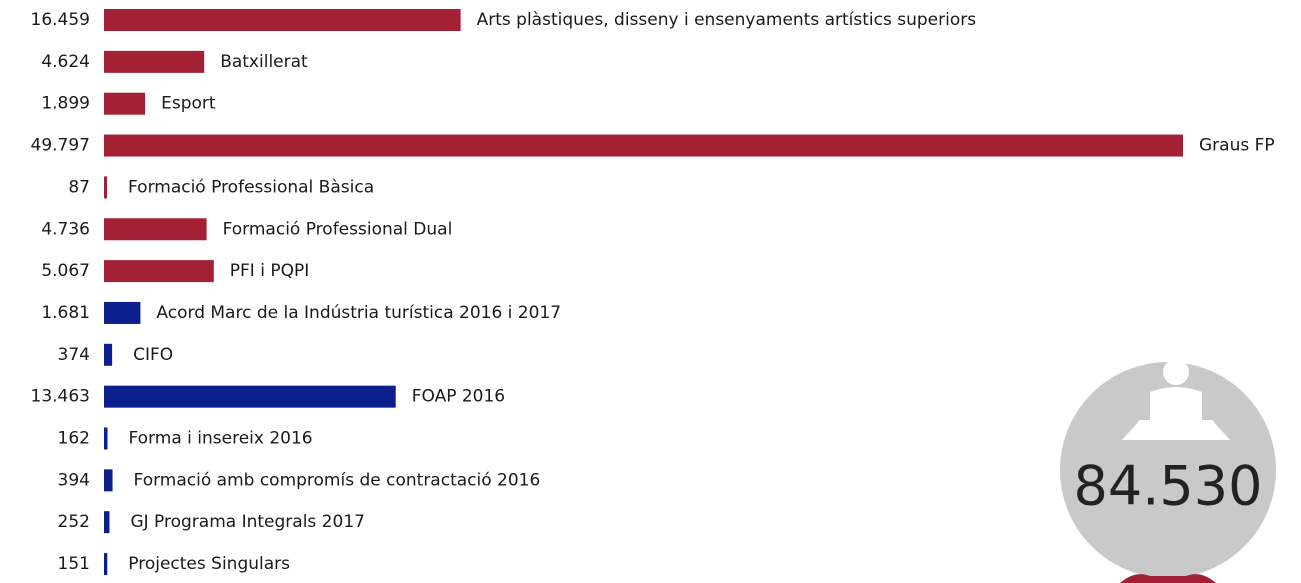 The width and height of the screenshot is (1301, 583). Describe the element at coordinates (74, 480) in the screenshot. I see `value-label: 394` at that location.